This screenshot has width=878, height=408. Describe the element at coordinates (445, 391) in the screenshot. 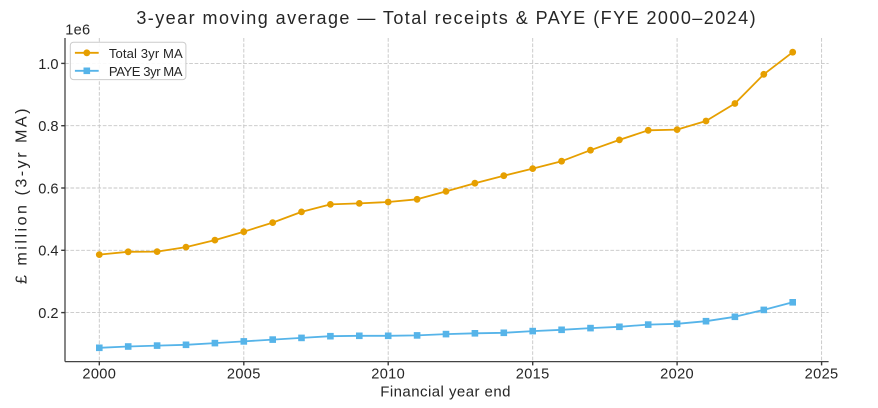

I see `svg-text: Financial year end` at that location.